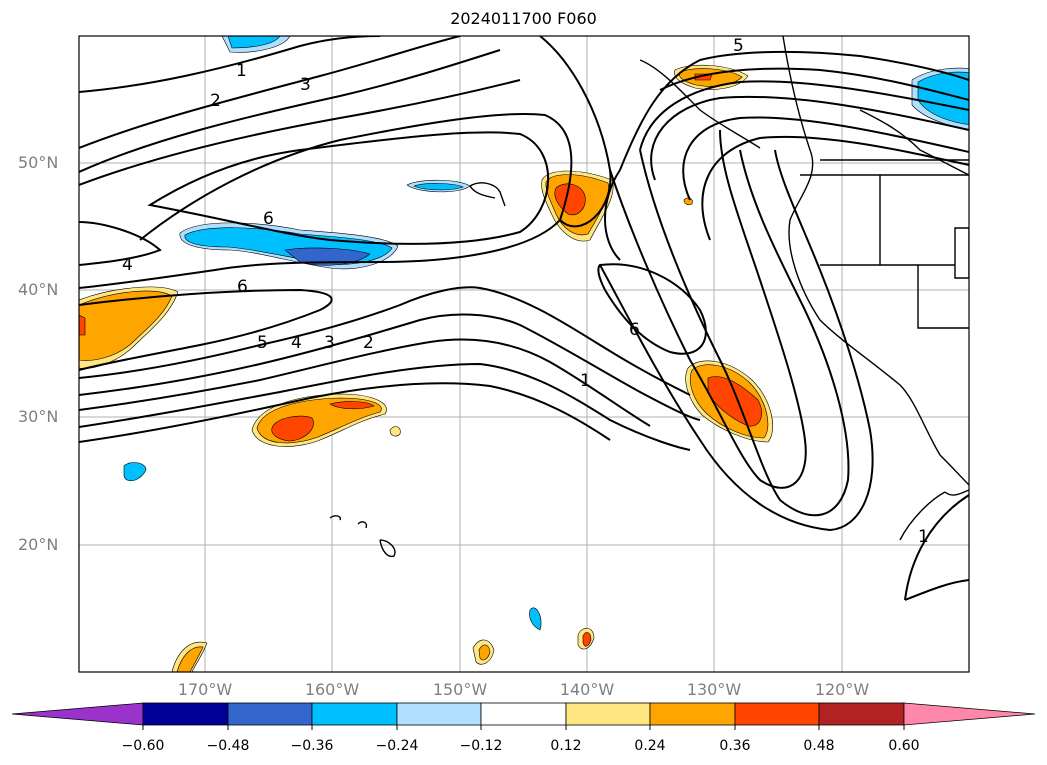  What do you see at coordinates (904, 746) in the screenshot?
I see `colorbar-tick-label: 0.60` at bounding box center [904, 746].